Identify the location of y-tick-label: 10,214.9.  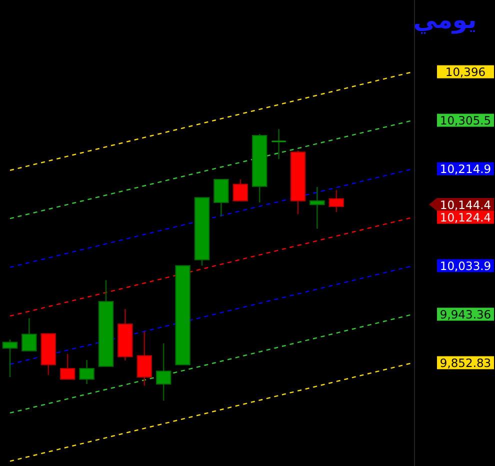
(466, 169).